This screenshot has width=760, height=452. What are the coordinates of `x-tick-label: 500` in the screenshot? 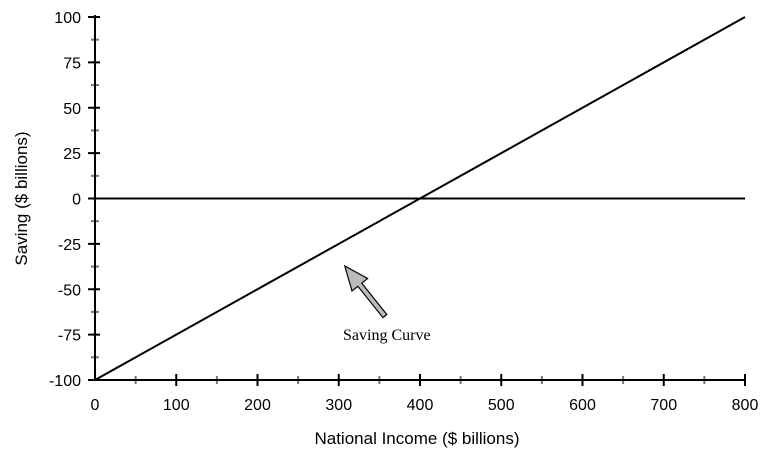 It's located at (501, 405).